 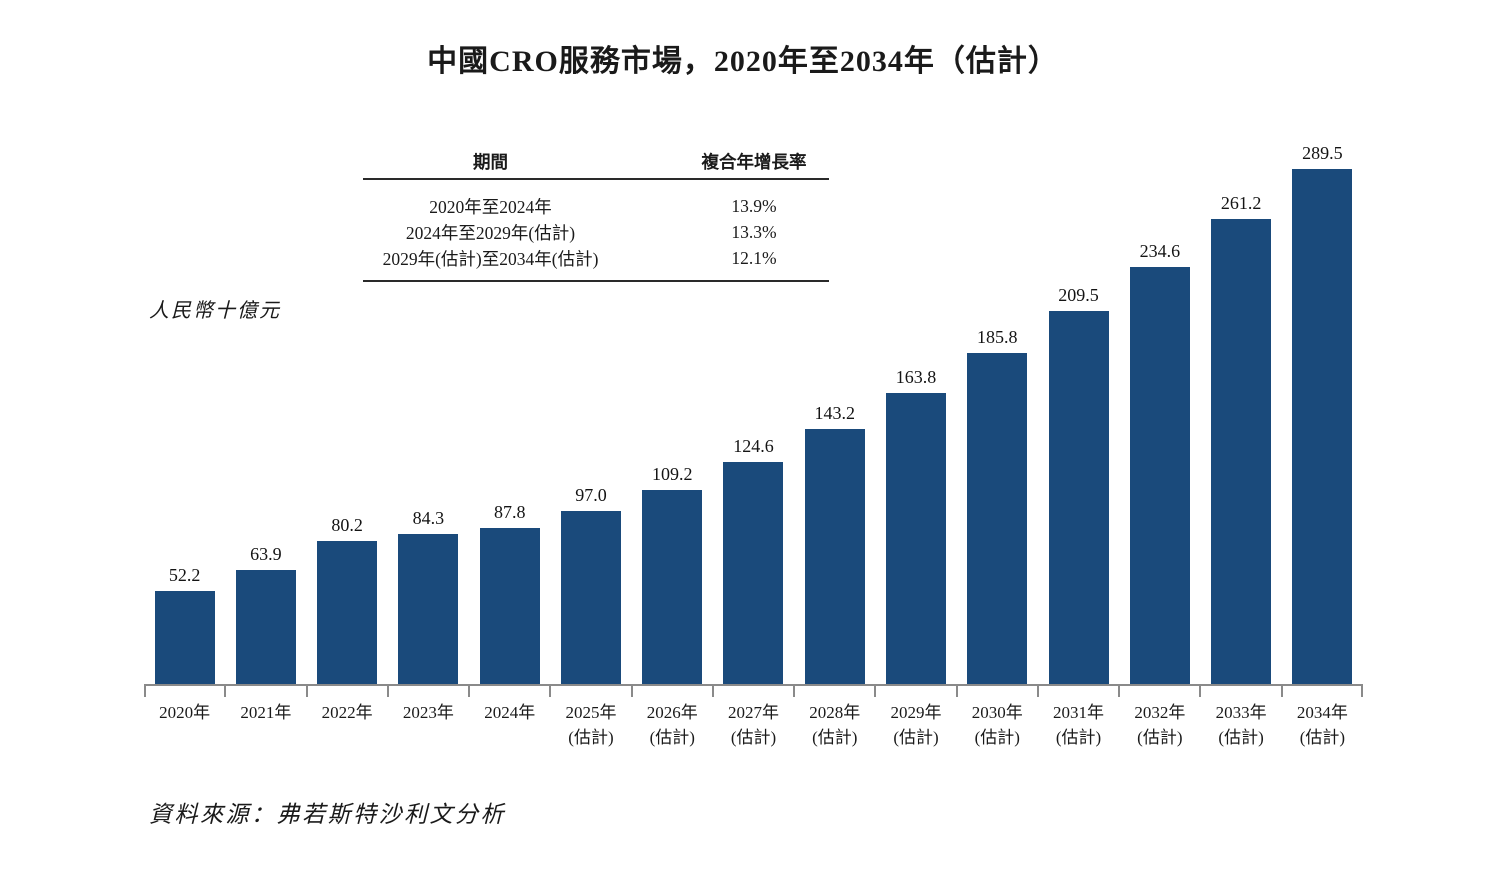 What do you see at coordinates (509, 511) in the screenshot?
I see `bar-value-label: 87.8` at bounding box center [509, 511].